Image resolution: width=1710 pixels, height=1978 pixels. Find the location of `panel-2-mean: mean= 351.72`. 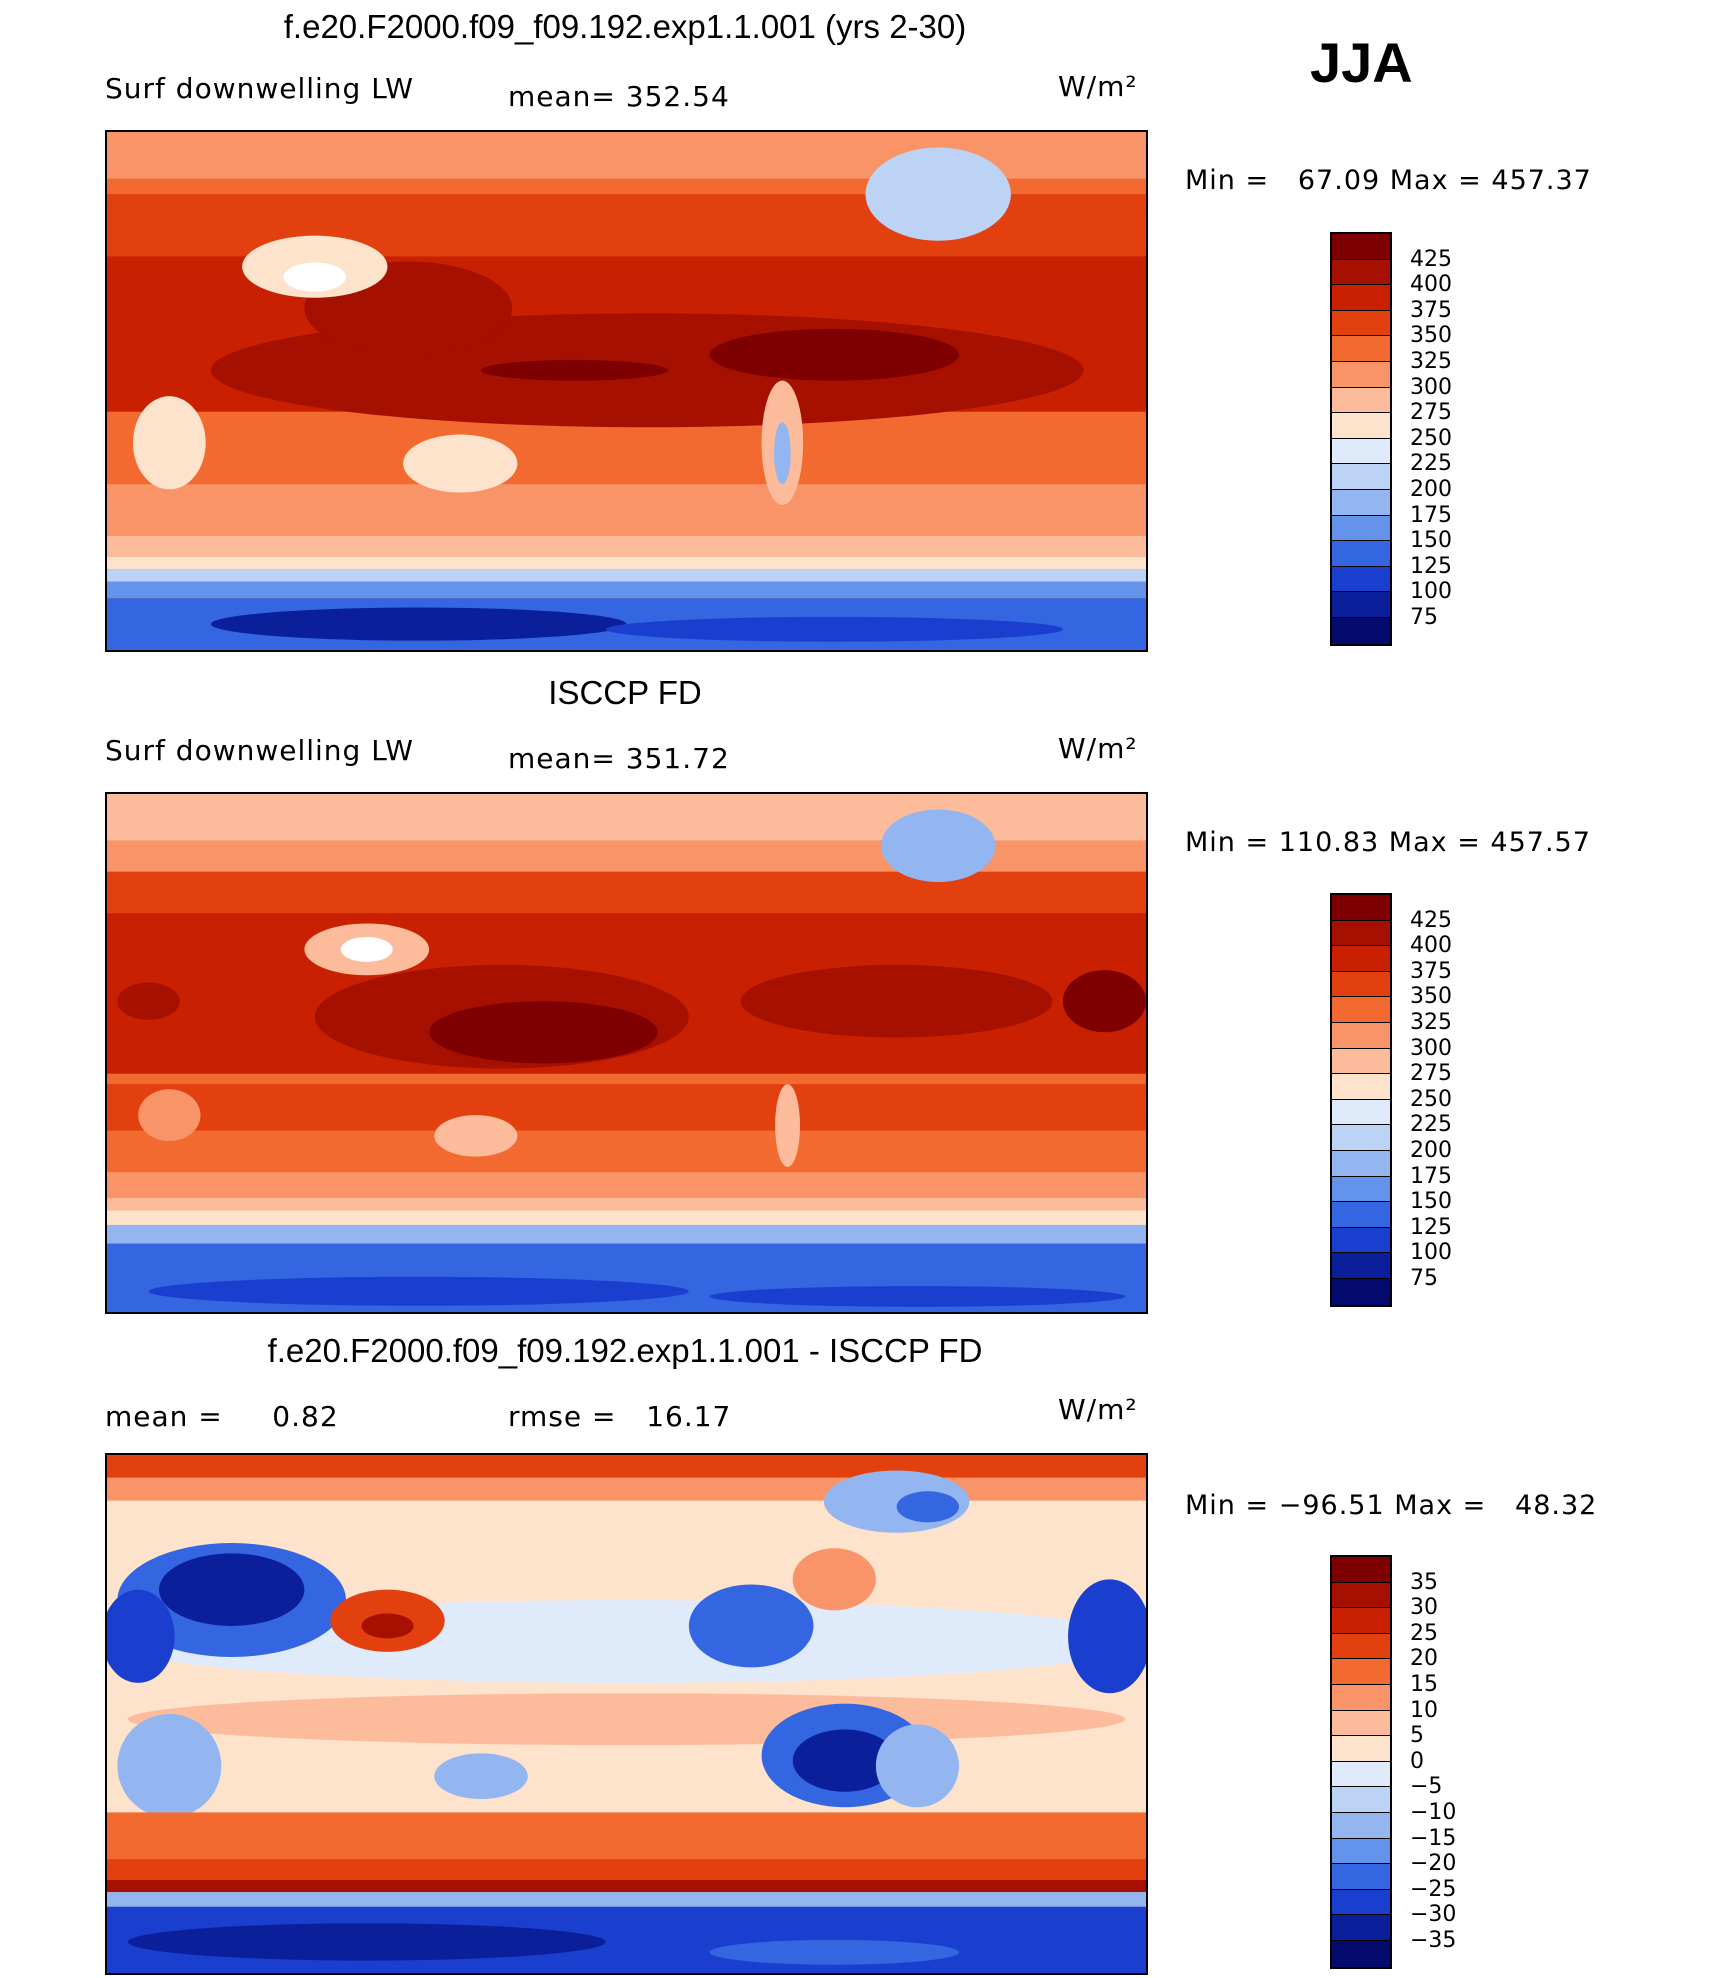

panel-2-mean: mean= 351.72 is located at coordinates (619, 758).